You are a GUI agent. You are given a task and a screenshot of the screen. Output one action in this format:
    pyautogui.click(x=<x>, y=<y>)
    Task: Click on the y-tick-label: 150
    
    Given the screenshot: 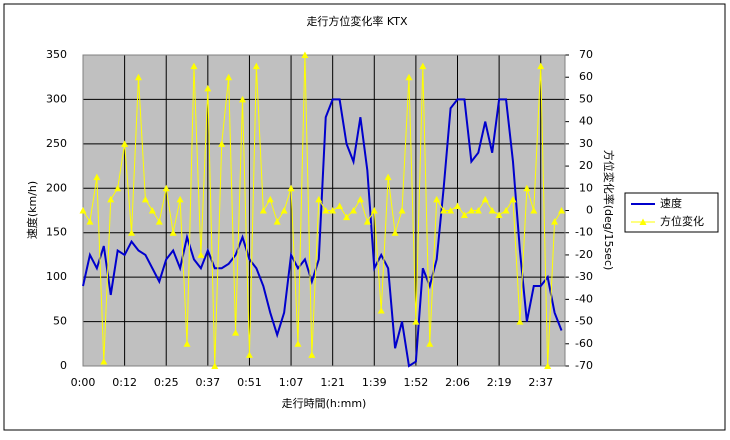 What is the action you would take?
    pyautogui.click(x=56, y=232)
    